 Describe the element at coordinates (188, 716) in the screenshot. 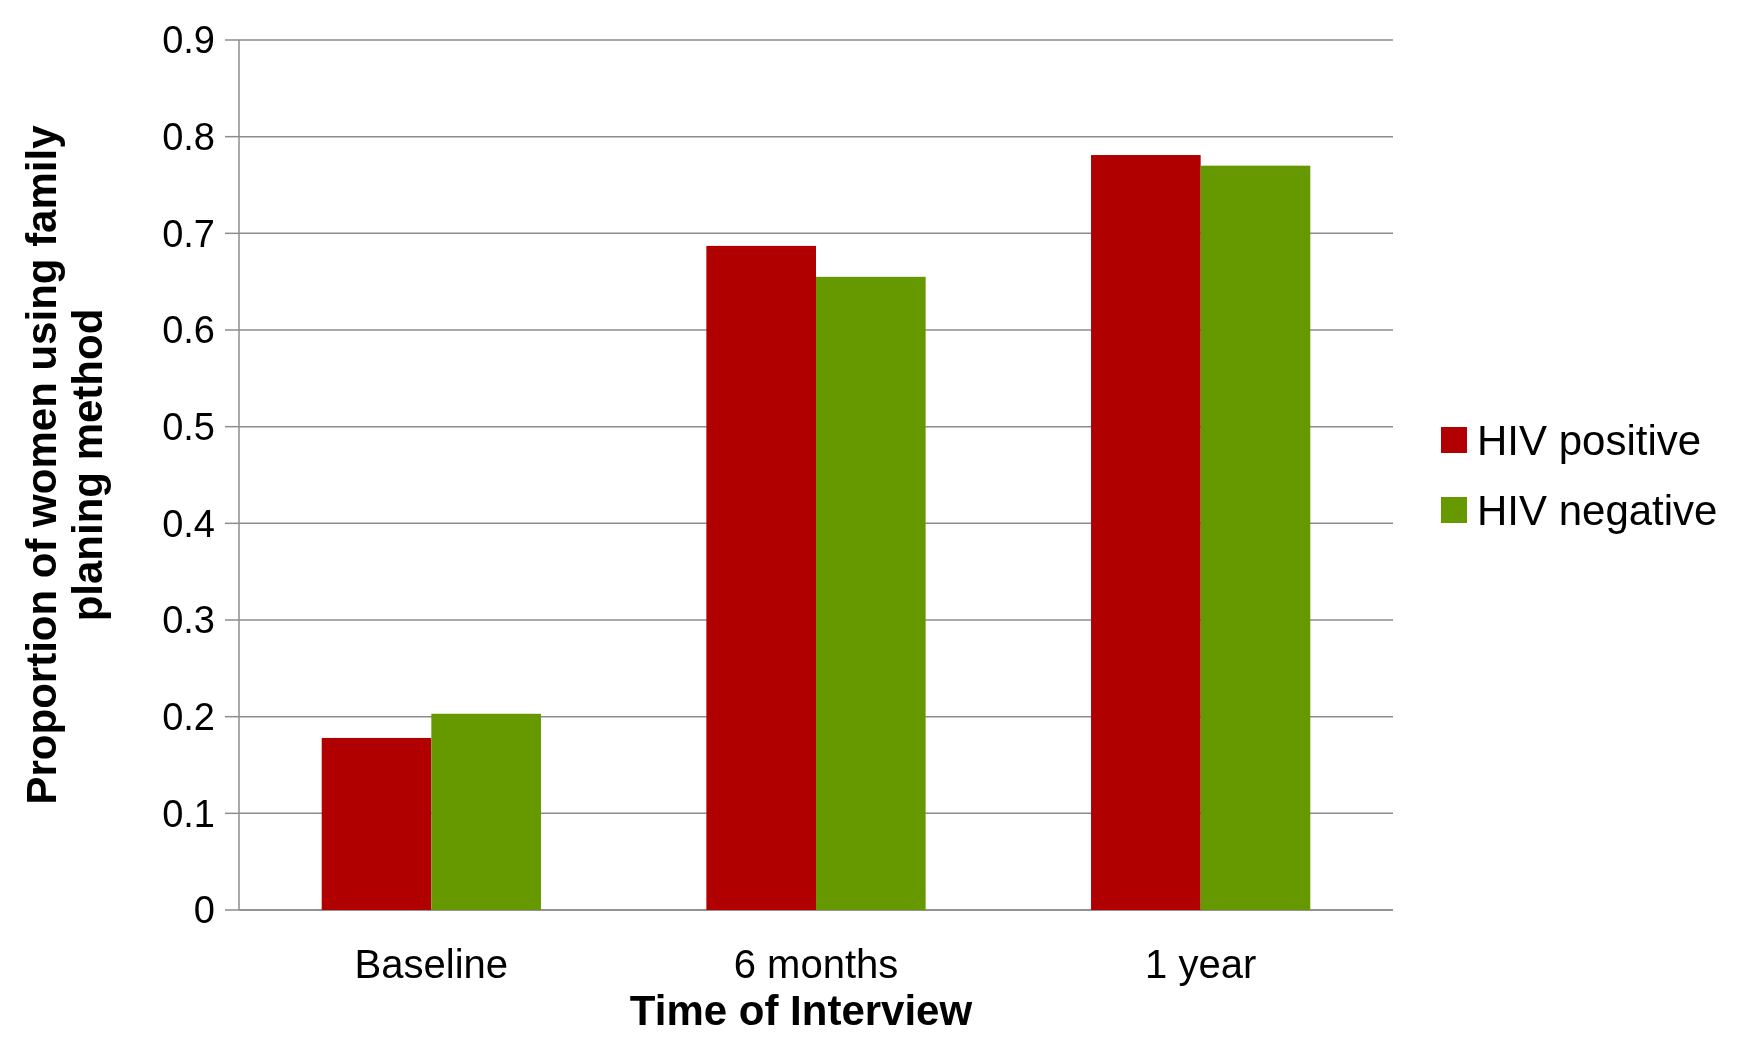

I see `y-tick-label: 0.2` at that location.